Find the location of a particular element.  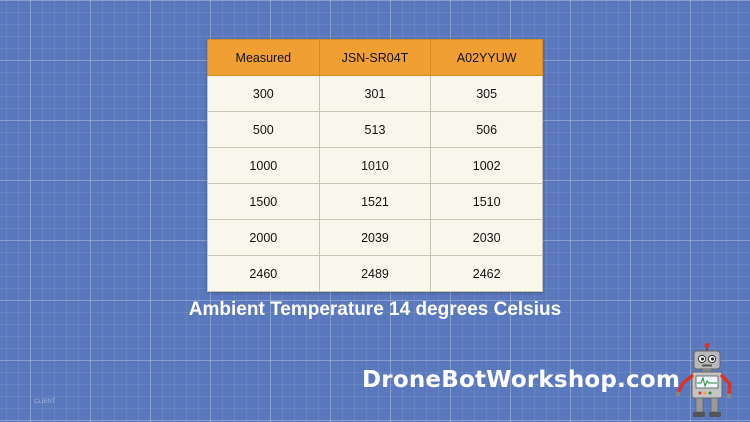

table-cell: 2489 is located at coordinates (375, 273).